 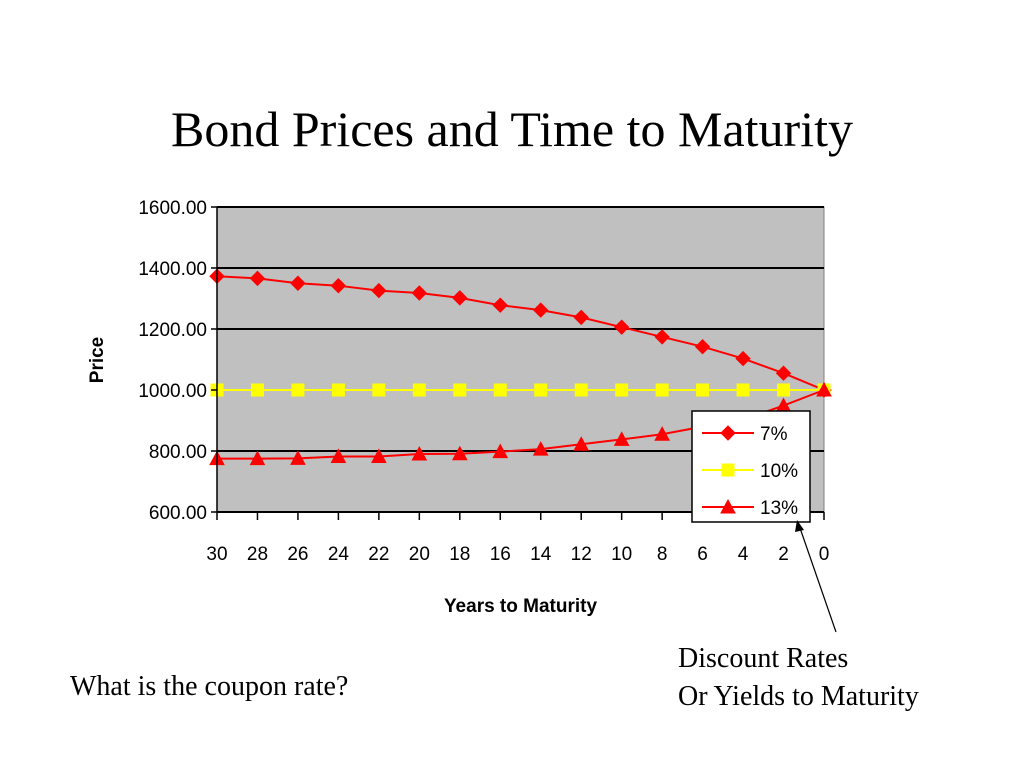 What do you see at coordinates (541, 554) in the screenshot?
I see `x-tick-label: 14` at bounding box center [541, 554].